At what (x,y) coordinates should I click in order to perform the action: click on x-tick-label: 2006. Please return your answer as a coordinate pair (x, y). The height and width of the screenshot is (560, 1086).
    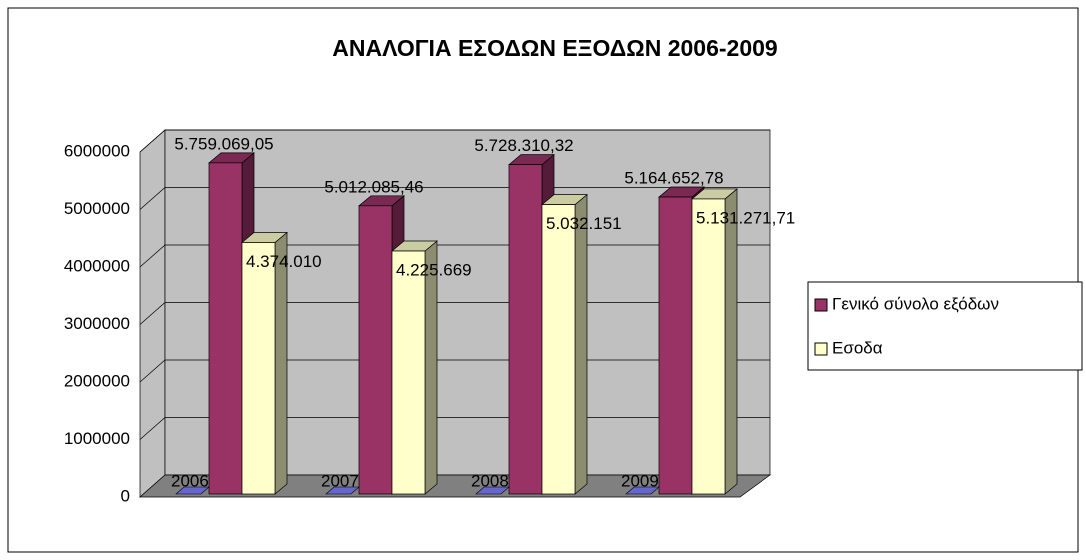
    Looking at the image, I should click on (190, 480).